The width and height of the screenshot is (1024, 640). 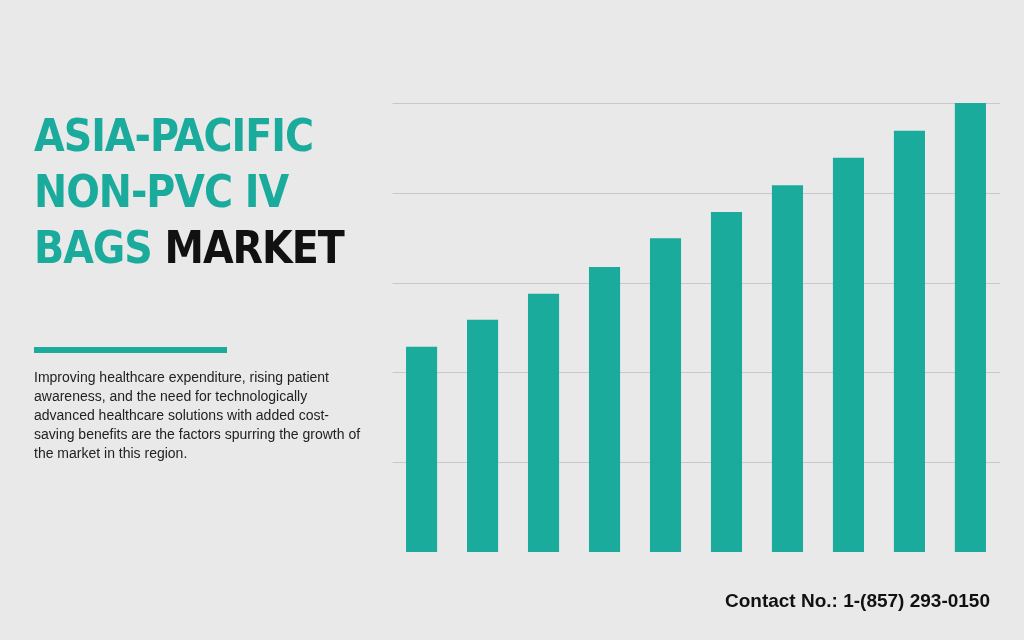 What do you see at coordinates (198, 415) in the screenshot?
I see `text: Improving healthcare expenditure, rising patient awareness, and the need for technologically advanced healthcare solutions with added cost-saving benefits are the factors spurring the growth of the market in this region.` at bounding box center [198, 415].